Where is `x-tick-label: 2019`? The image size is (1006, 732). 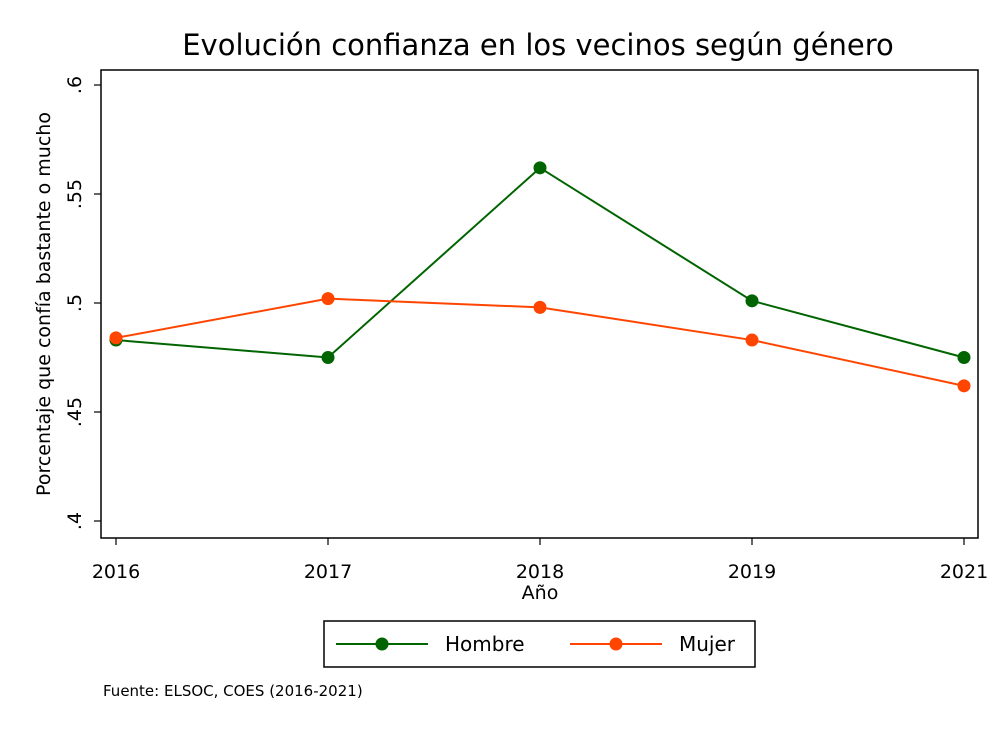 x-tick-label: 2019 is located at coordinates (752, 572).